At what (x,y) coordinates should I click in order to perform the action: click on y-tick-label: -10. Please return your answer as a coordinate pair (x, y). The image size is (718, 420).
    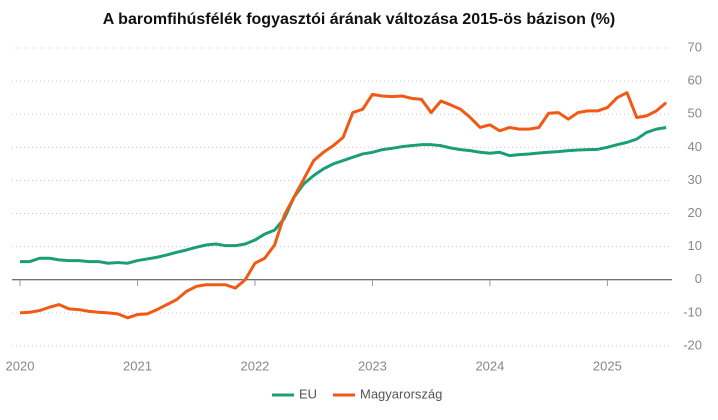
    Looking at the image, I should click on (692, 311).